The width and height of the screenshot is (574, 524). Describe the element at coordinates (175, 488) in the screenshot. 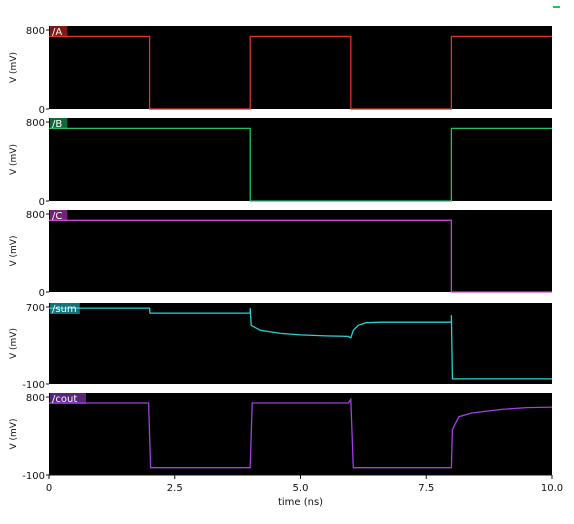

I see `x-tick-label: 2.5` at that location.